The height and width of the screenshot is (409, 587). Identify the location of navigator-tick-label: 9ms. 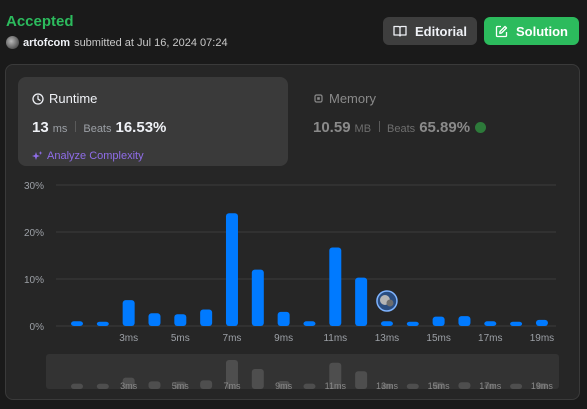
(284, 386).